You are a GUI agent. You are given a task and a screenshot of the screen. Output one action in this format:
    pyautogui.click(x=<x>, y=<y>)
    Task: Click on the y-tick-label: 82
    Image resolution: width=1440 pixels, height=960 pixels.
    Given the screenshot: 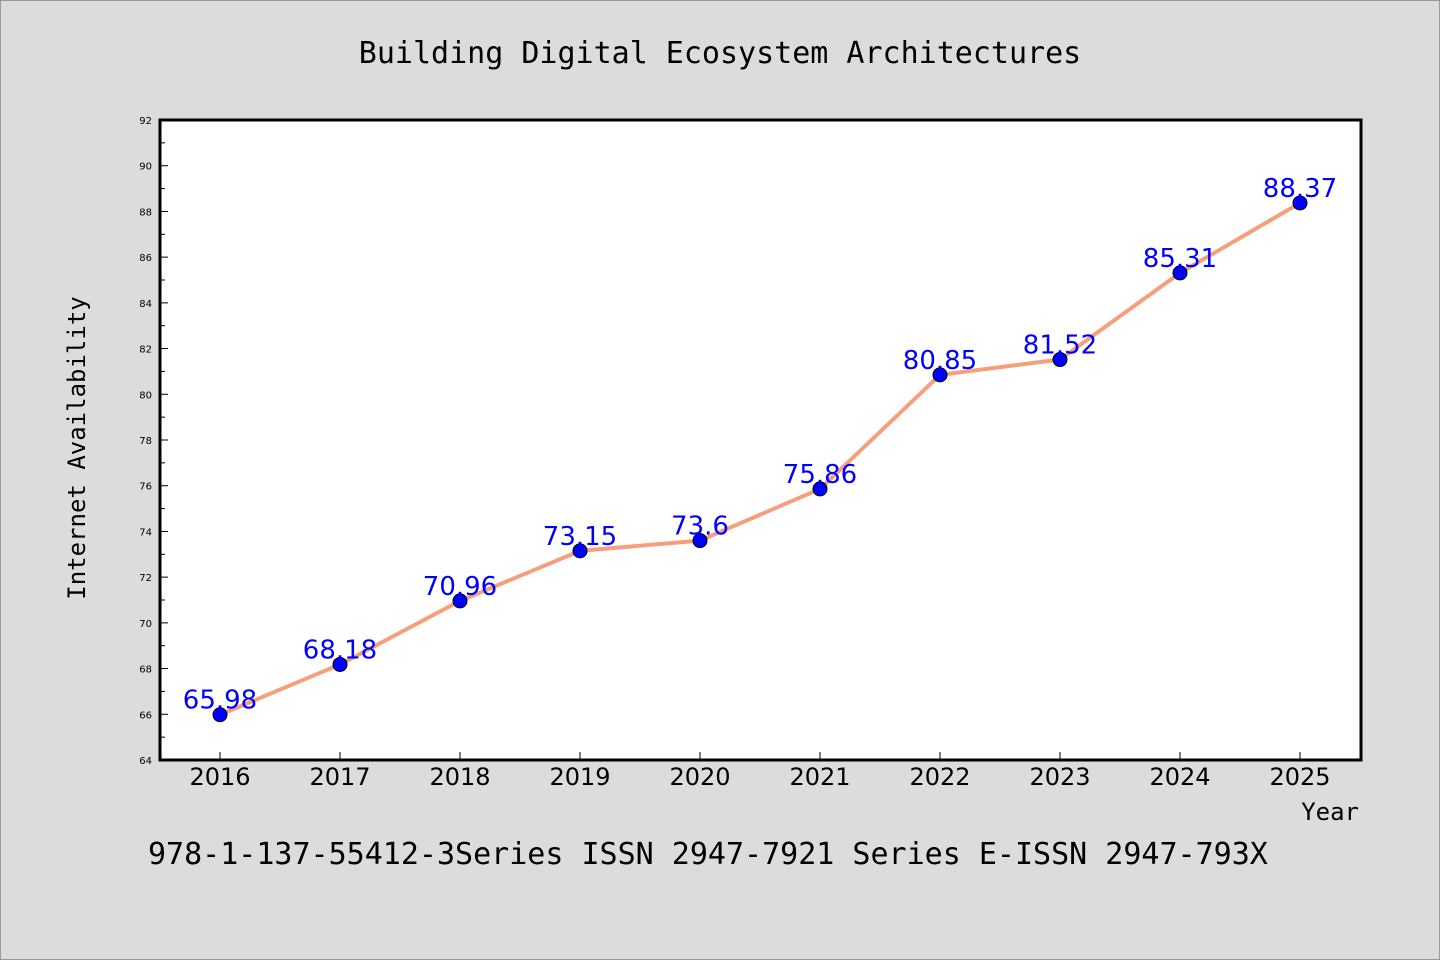 What is the action you would take?
    pyautogui.click(x=145, y=350)
    